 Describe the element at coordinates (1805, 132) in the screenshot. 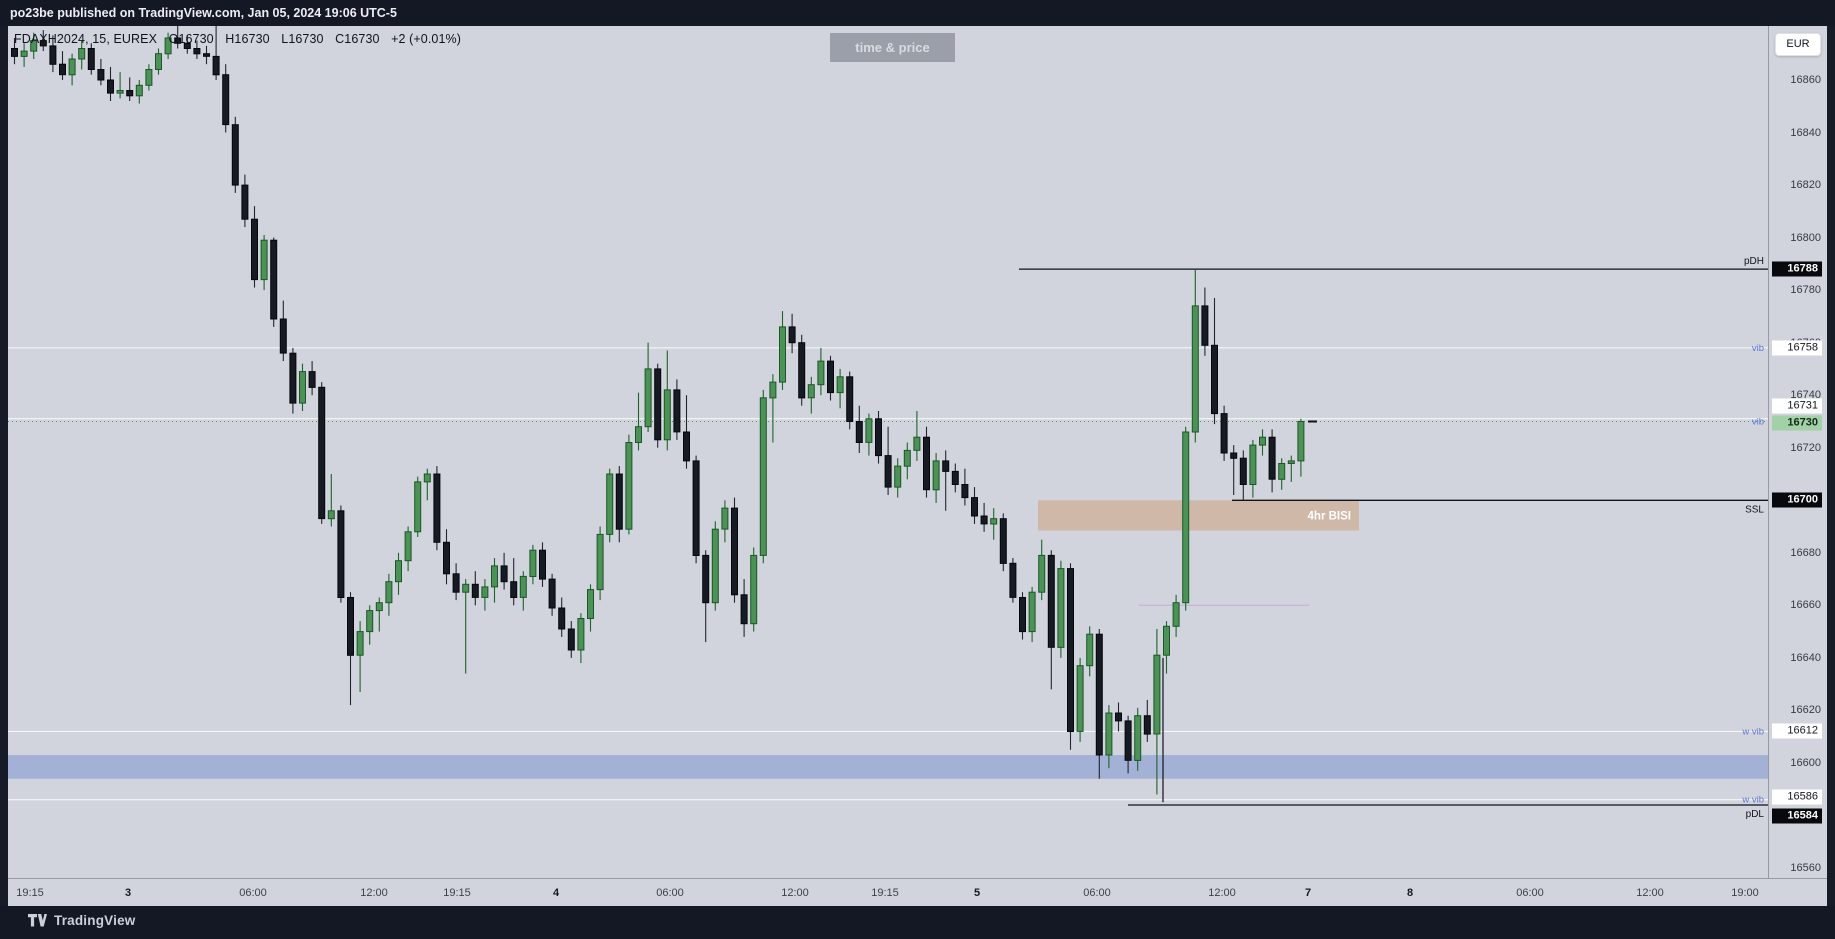

I see `price-tick: 16840` at that location.